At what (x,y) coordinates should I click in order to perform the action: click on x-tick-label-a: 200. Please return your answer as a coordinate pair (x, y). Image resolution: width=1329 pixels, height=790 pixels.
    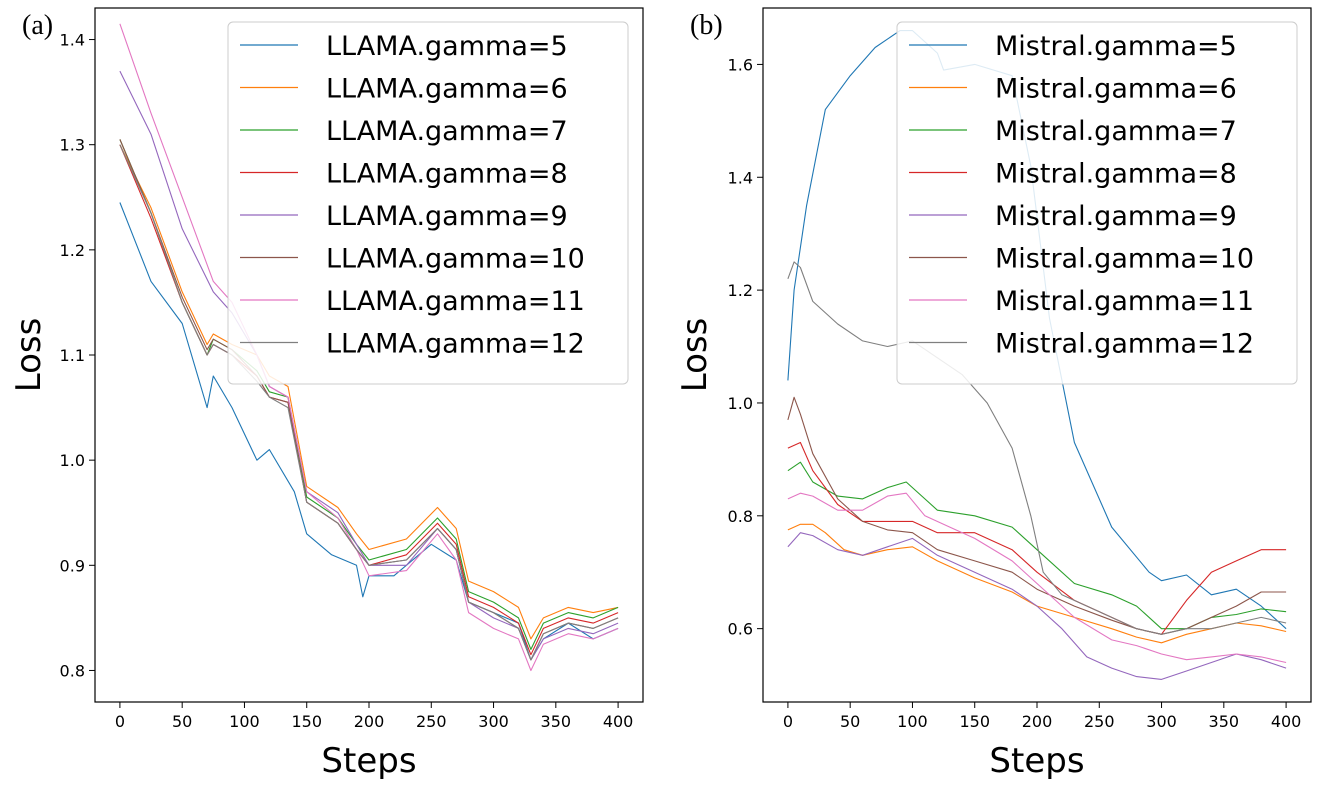
    Looking at the image, I should click on (369, 721).